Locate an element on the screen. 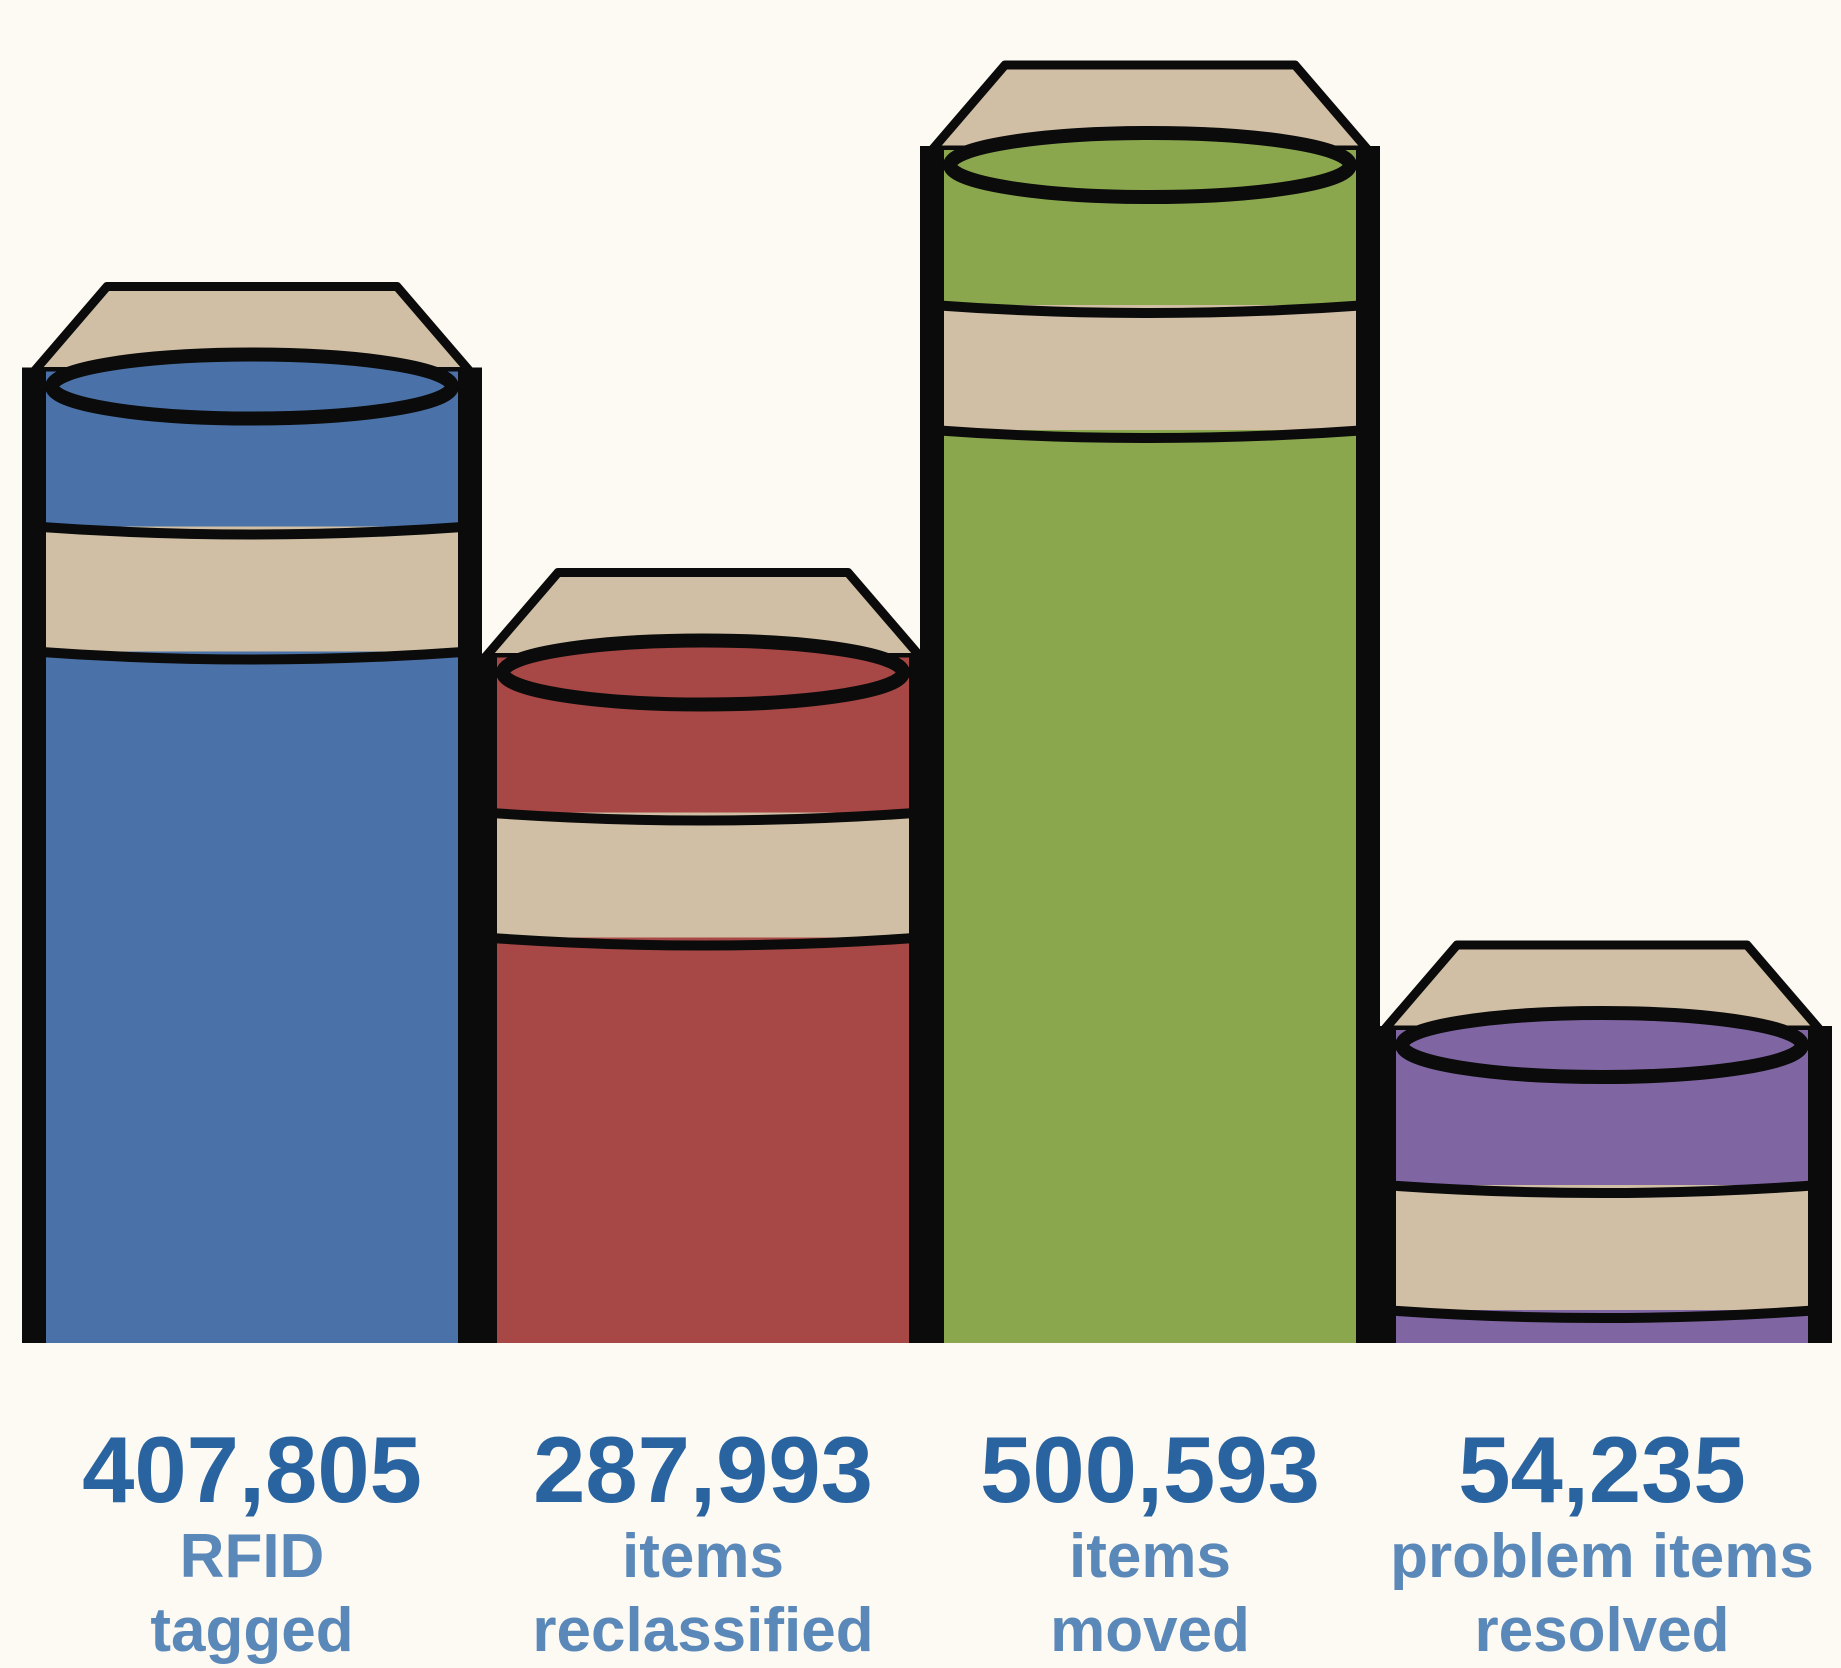 The height and width of the screenshot is (1668, 1841). bar-category-label: moved is located at coordinates (1150, 1630).